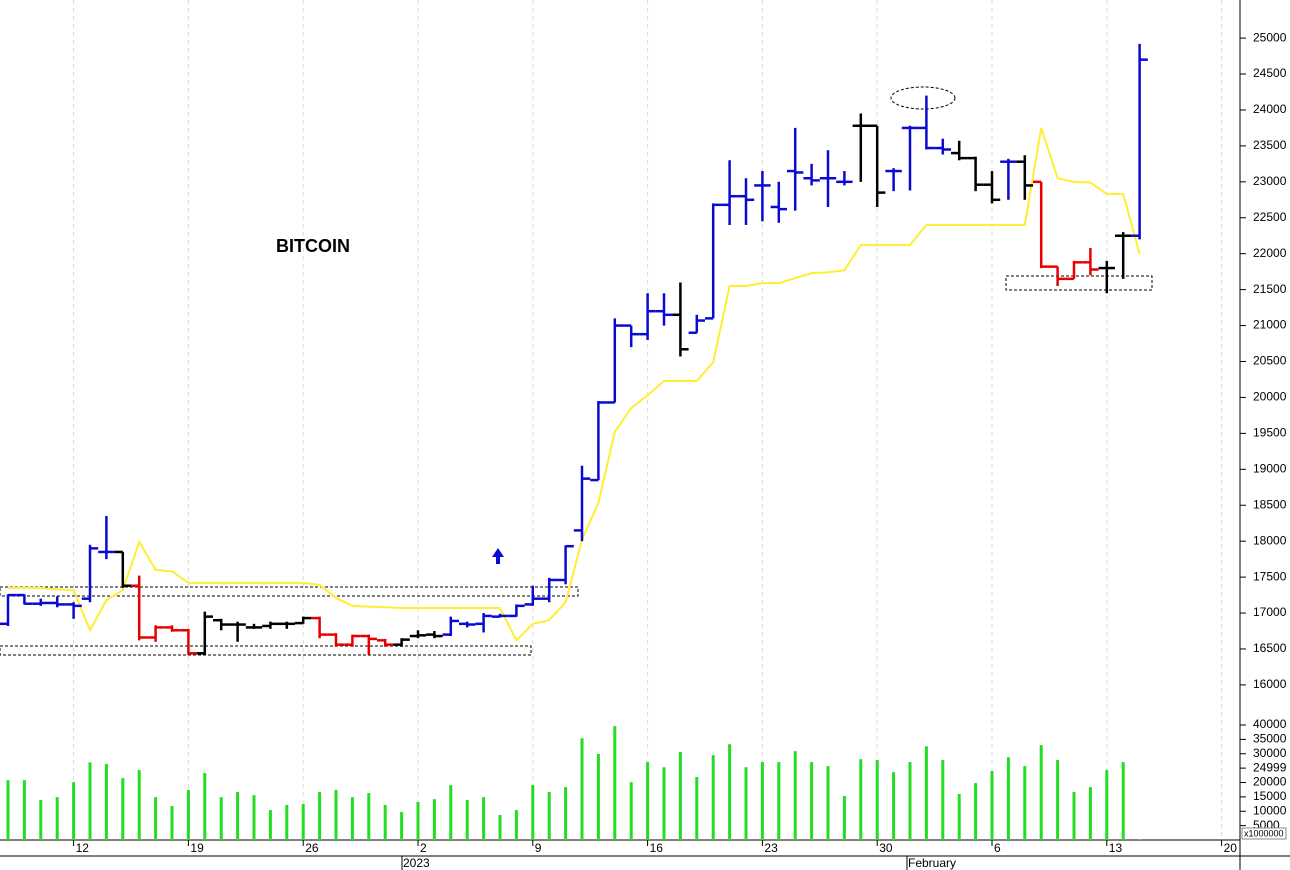 This screenshot has height=870, width=1290. Describe the element at coordinates (1270, 767) in the screenshot. I see `volume-tick-label: 24999` at that location.